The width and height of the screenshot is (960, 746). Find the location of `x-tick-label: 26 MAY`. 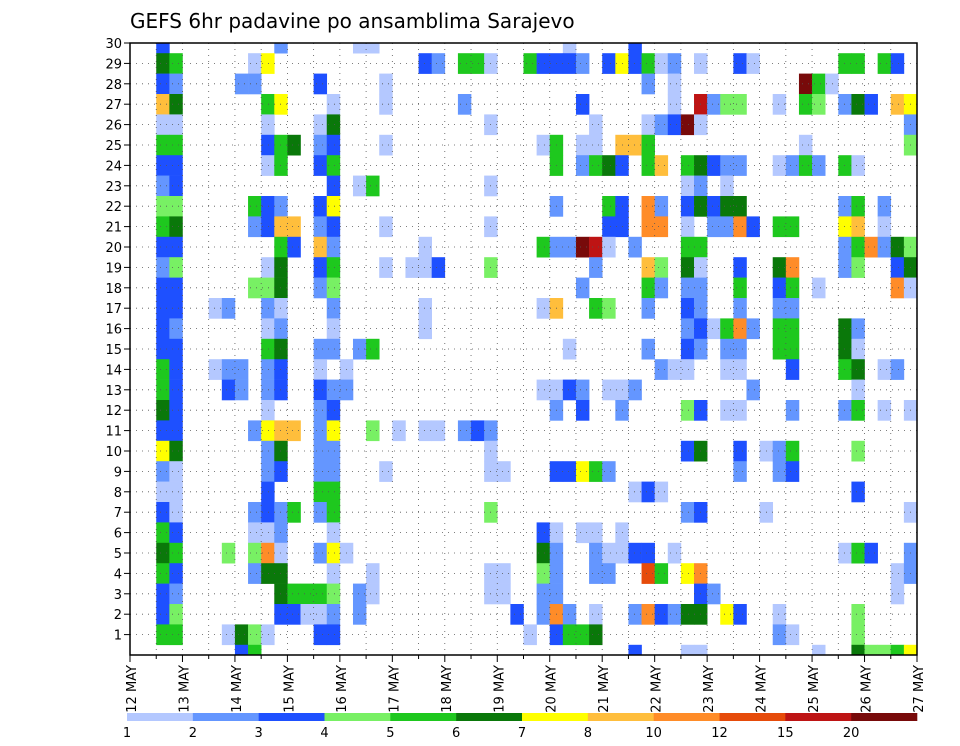

x-tick-label: 26 MAY is located at coordinates (867, 689).